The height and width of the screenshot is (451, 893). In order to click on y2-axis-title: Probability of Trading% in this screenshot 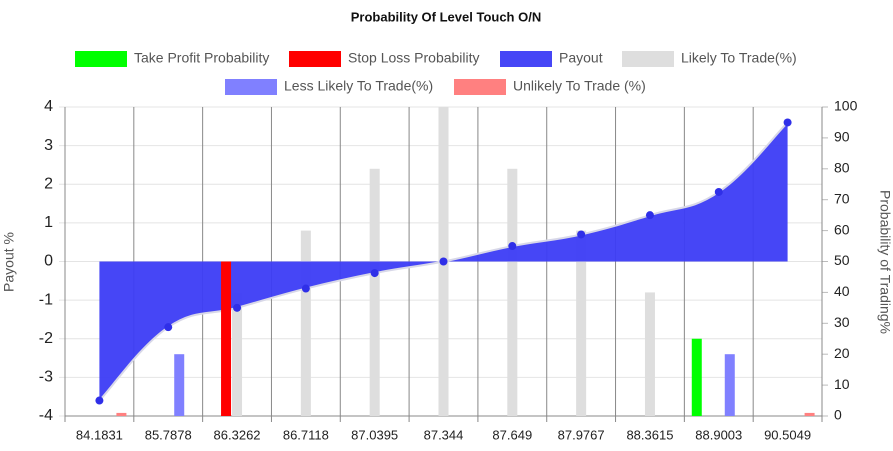, I will do `click(885, 262)`.